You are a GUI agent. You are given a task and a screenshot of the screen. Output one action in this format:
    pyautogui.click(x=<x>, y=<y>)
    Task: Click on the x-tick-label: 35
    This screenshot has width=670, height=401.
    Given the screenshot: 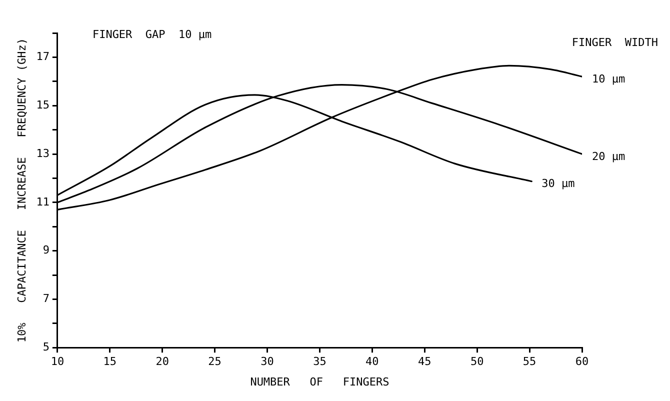 What is the action you would take?
    pyautogui.click(x=319, y=361)
    